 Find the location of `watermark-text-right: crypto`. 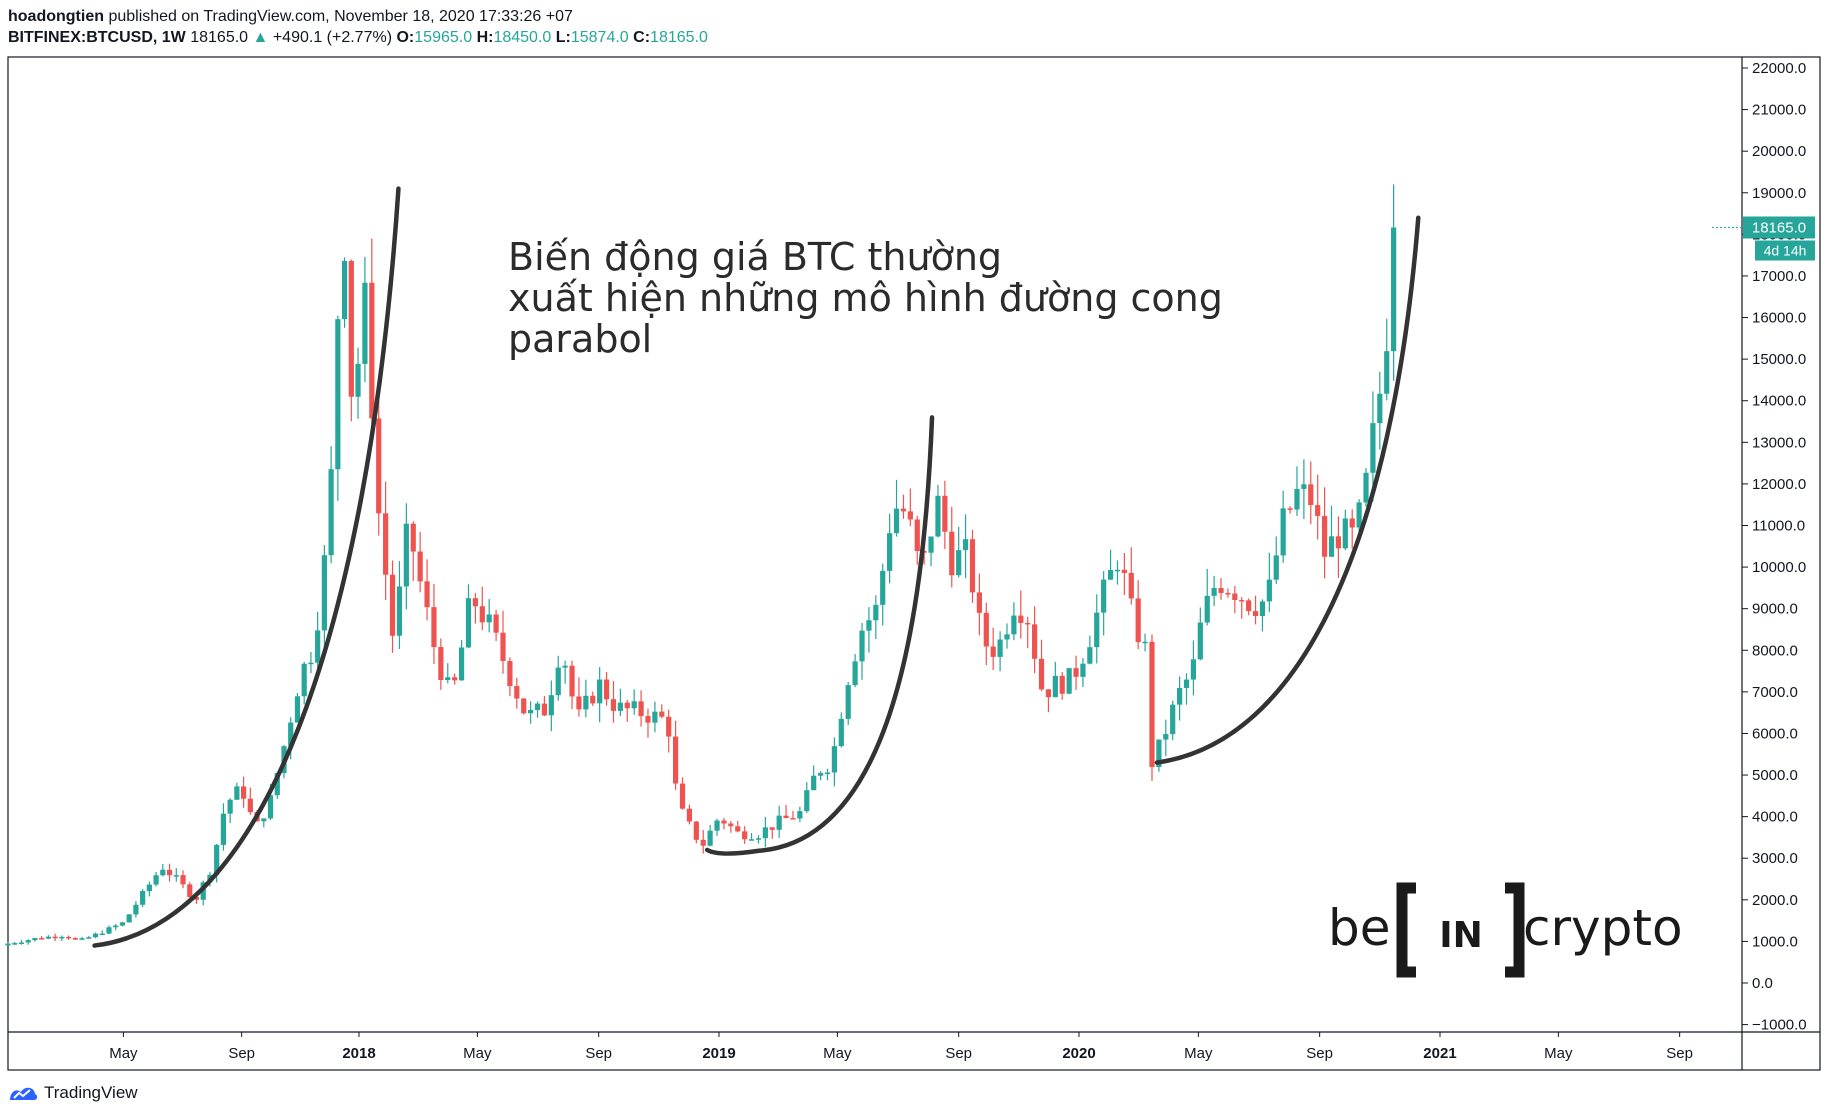

watermark-text-right: crypto is located at coordinates (1603, 928).